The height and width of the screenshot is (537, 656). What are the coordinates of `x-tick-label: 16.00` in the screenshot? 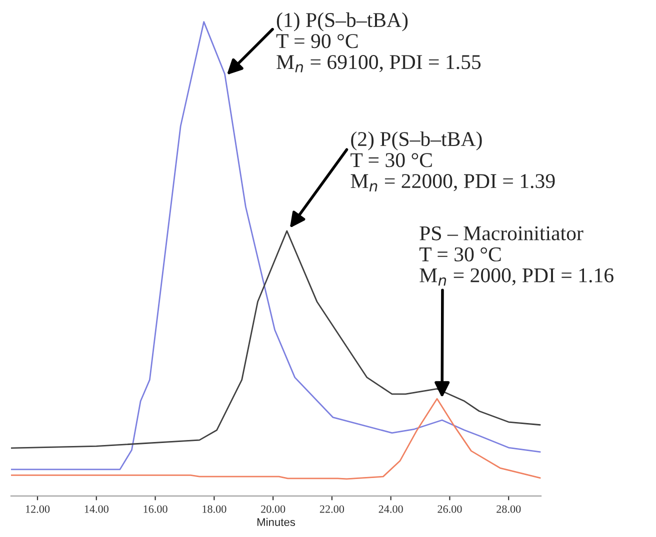 It's located at (156, 509).